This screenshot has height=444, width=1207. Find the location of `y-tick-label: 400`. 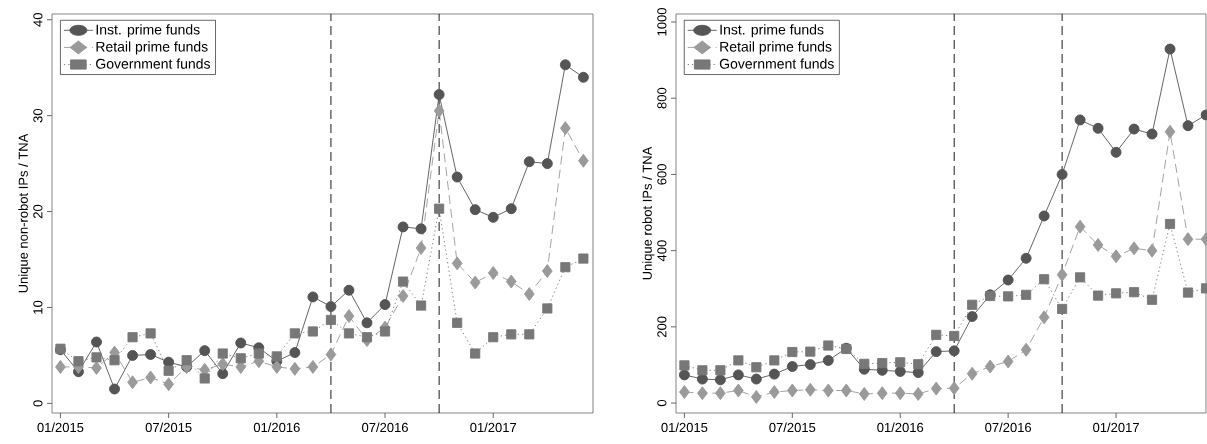

y-tick-label: 400 is located at coordinates (662, 251).